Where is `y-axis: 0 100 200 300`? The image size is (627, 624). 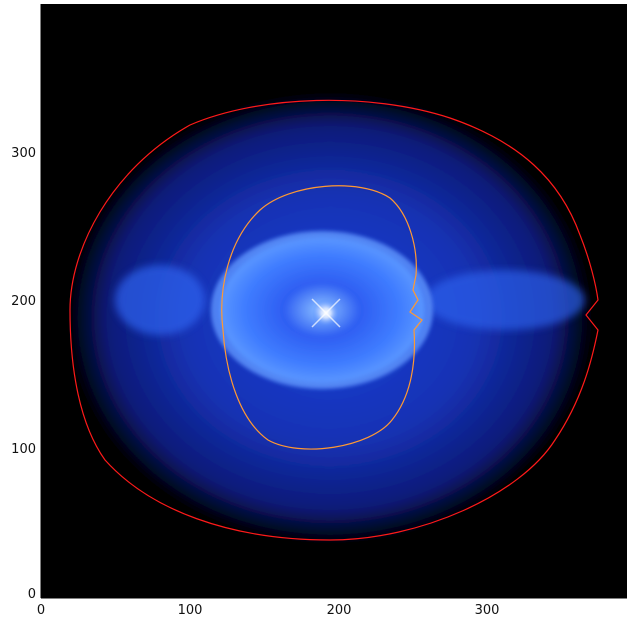
y-axis: 0 100 200 300 is located at coordinates (29, 374).